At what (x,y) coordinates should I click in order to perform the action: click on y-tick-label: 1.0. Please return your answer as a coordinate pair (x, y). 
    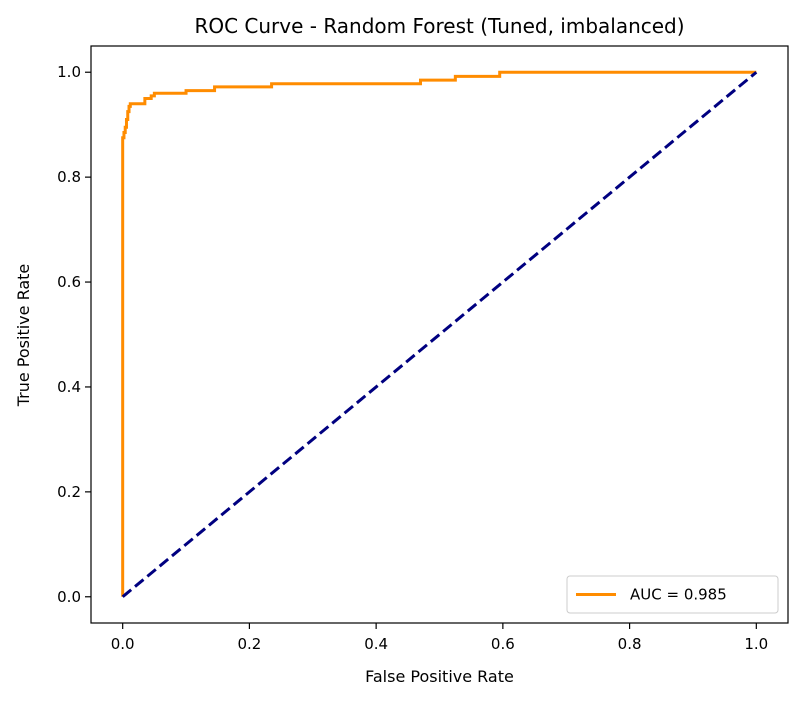
    Looking at the image, I should click on (69, 72).